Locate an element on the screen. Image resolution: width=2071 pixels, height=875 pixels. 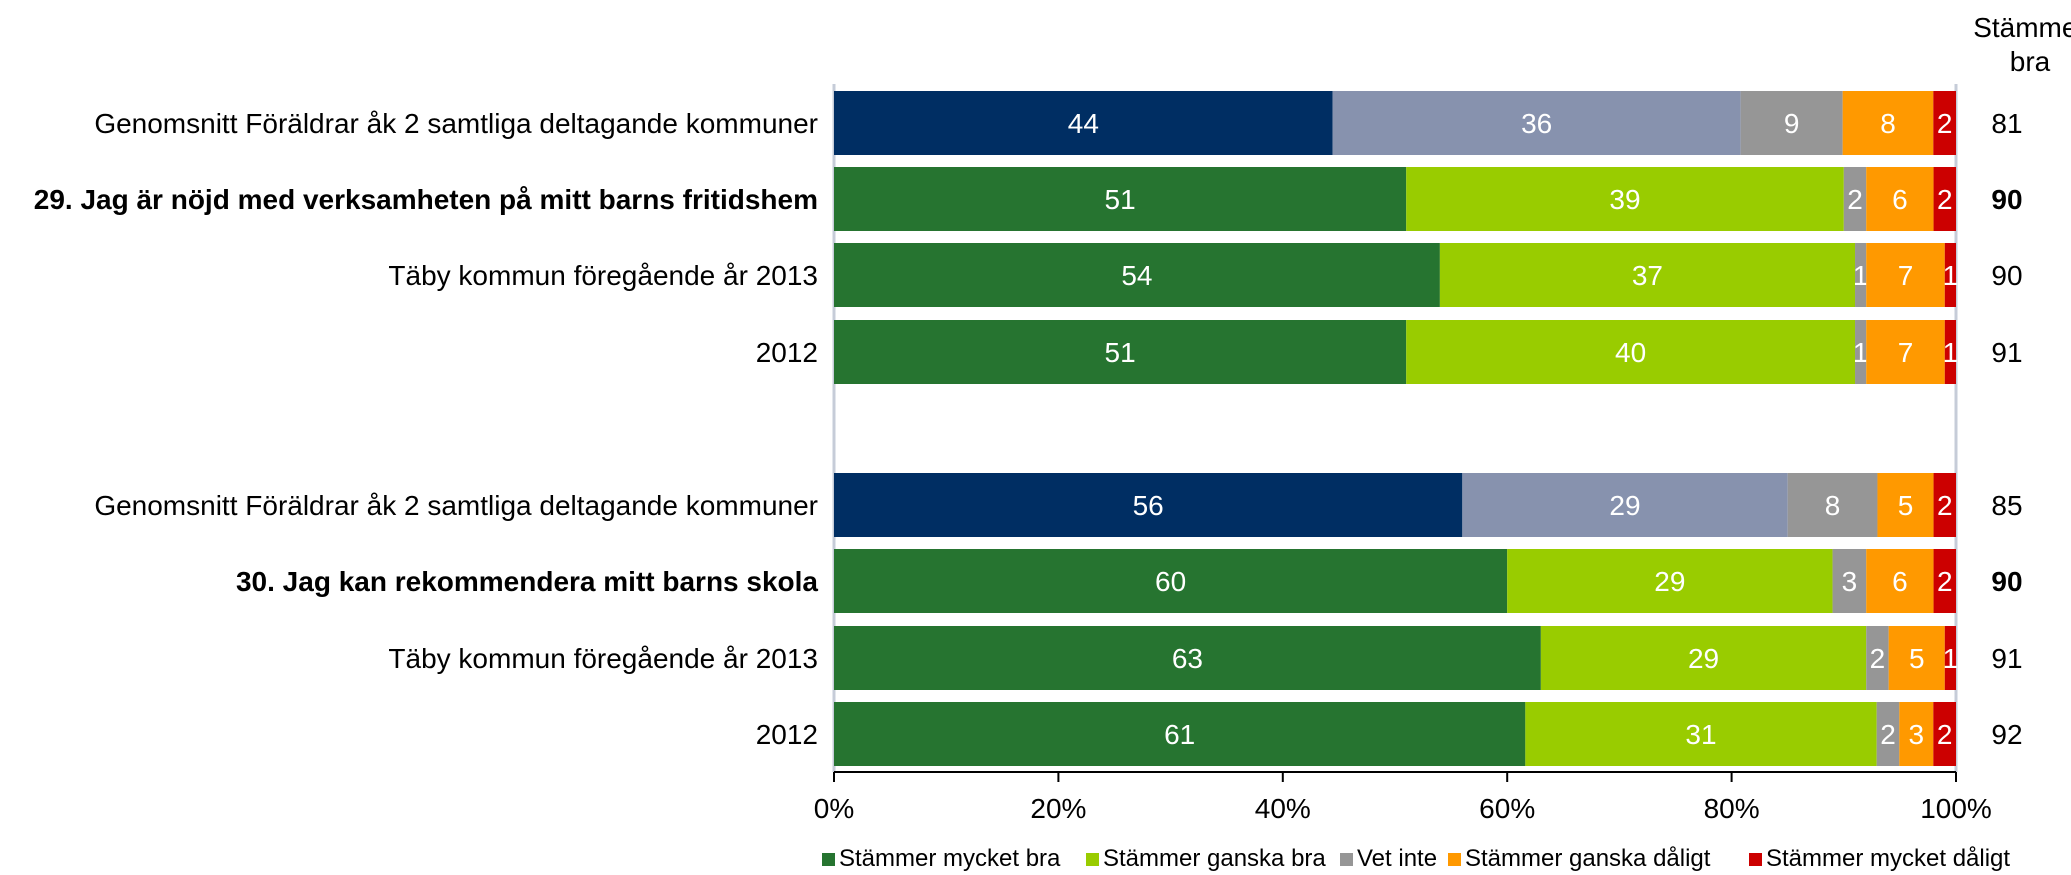
x-tick-label: 40% is located at coordinates (1283, 808).